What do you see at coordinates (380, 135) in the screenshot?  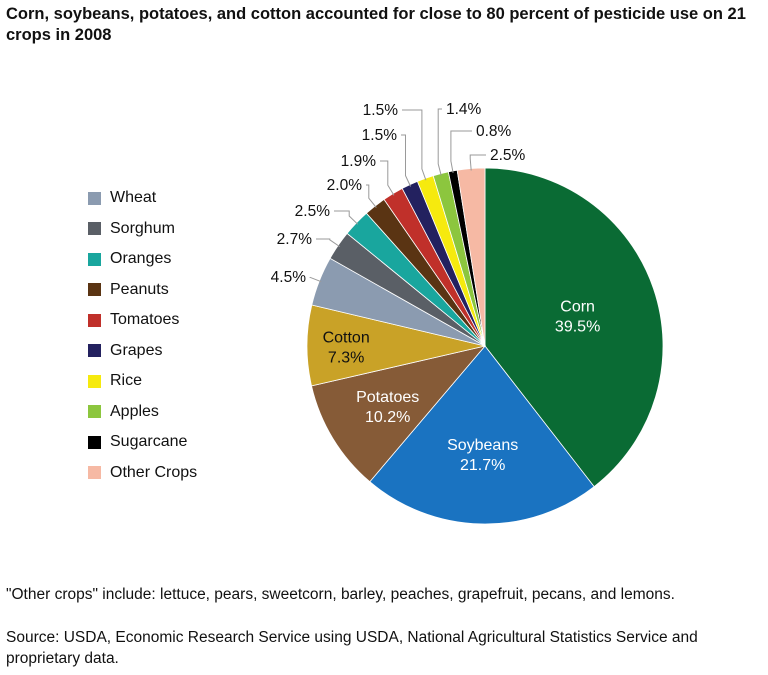 I see `slice-value-grapes: 1.5%` at bounding box center [380, 135].